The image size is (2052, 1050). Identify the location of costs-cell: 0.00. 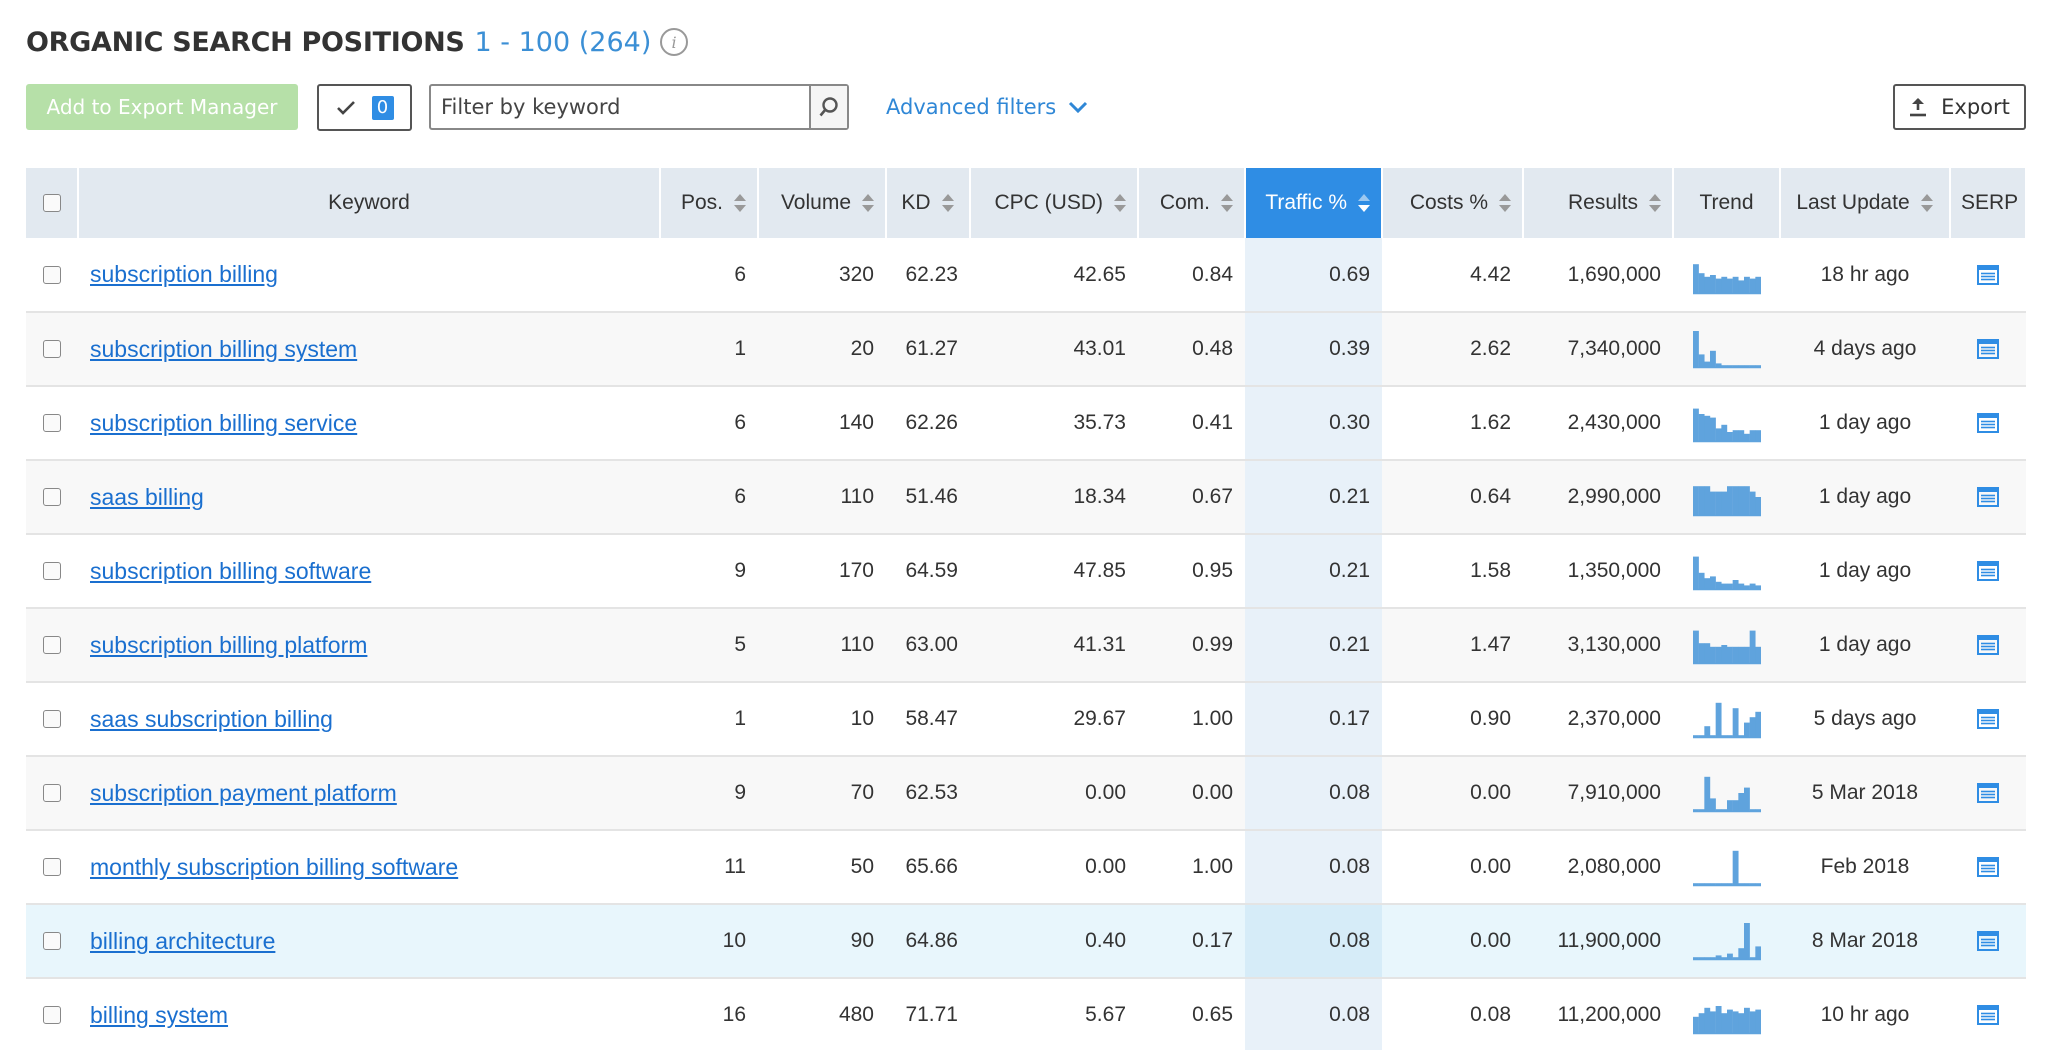
(1452, 793).